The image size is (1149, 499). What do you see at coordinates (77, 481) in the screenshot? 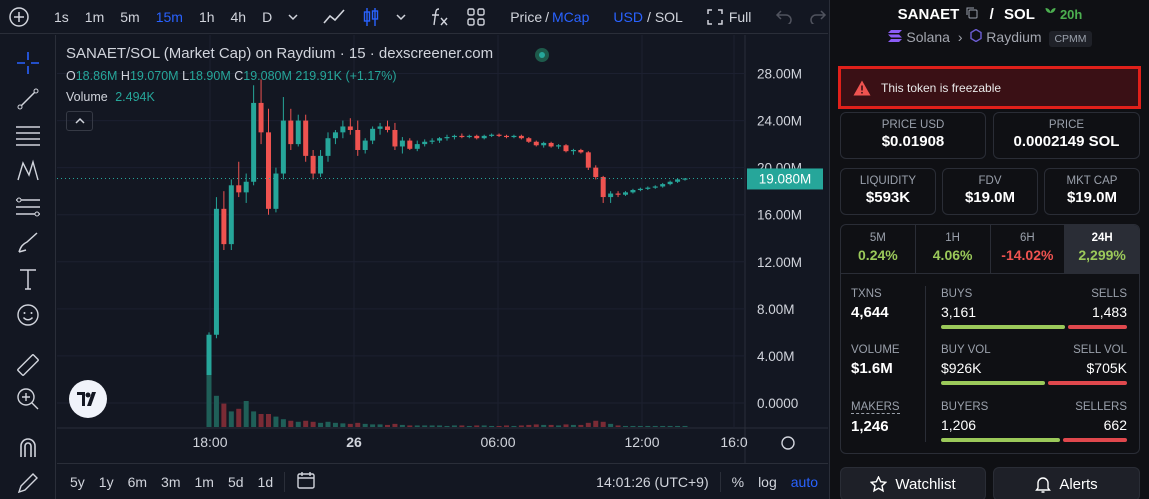
I see `range-5y: 5y` at bounding box center [77, 481].